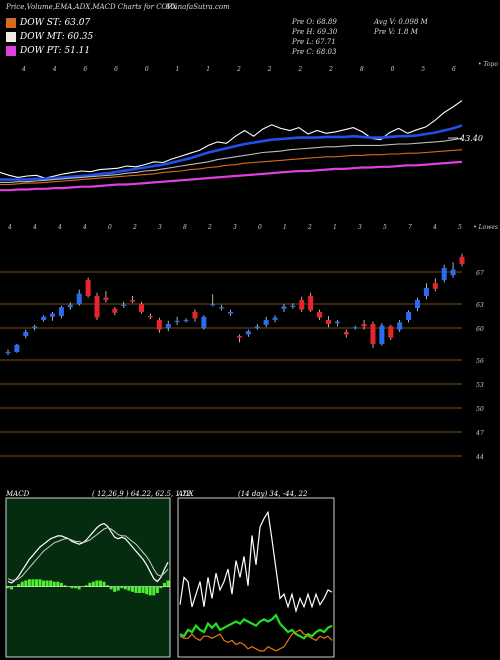 The image size is (500, 660). I want to click on macd-title: MACD, so click(18, 494).